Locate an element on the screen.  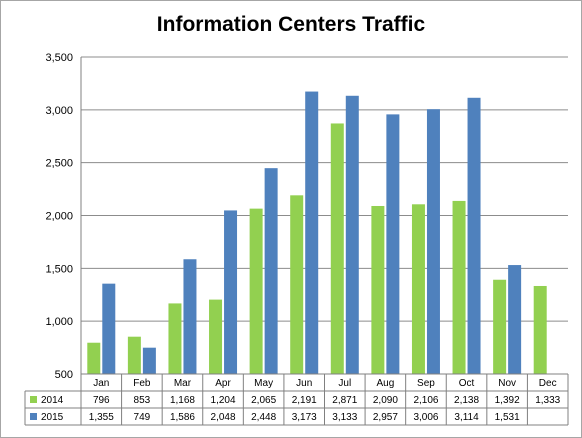
bar-2015-Nov is located at coordinates (515, 319).